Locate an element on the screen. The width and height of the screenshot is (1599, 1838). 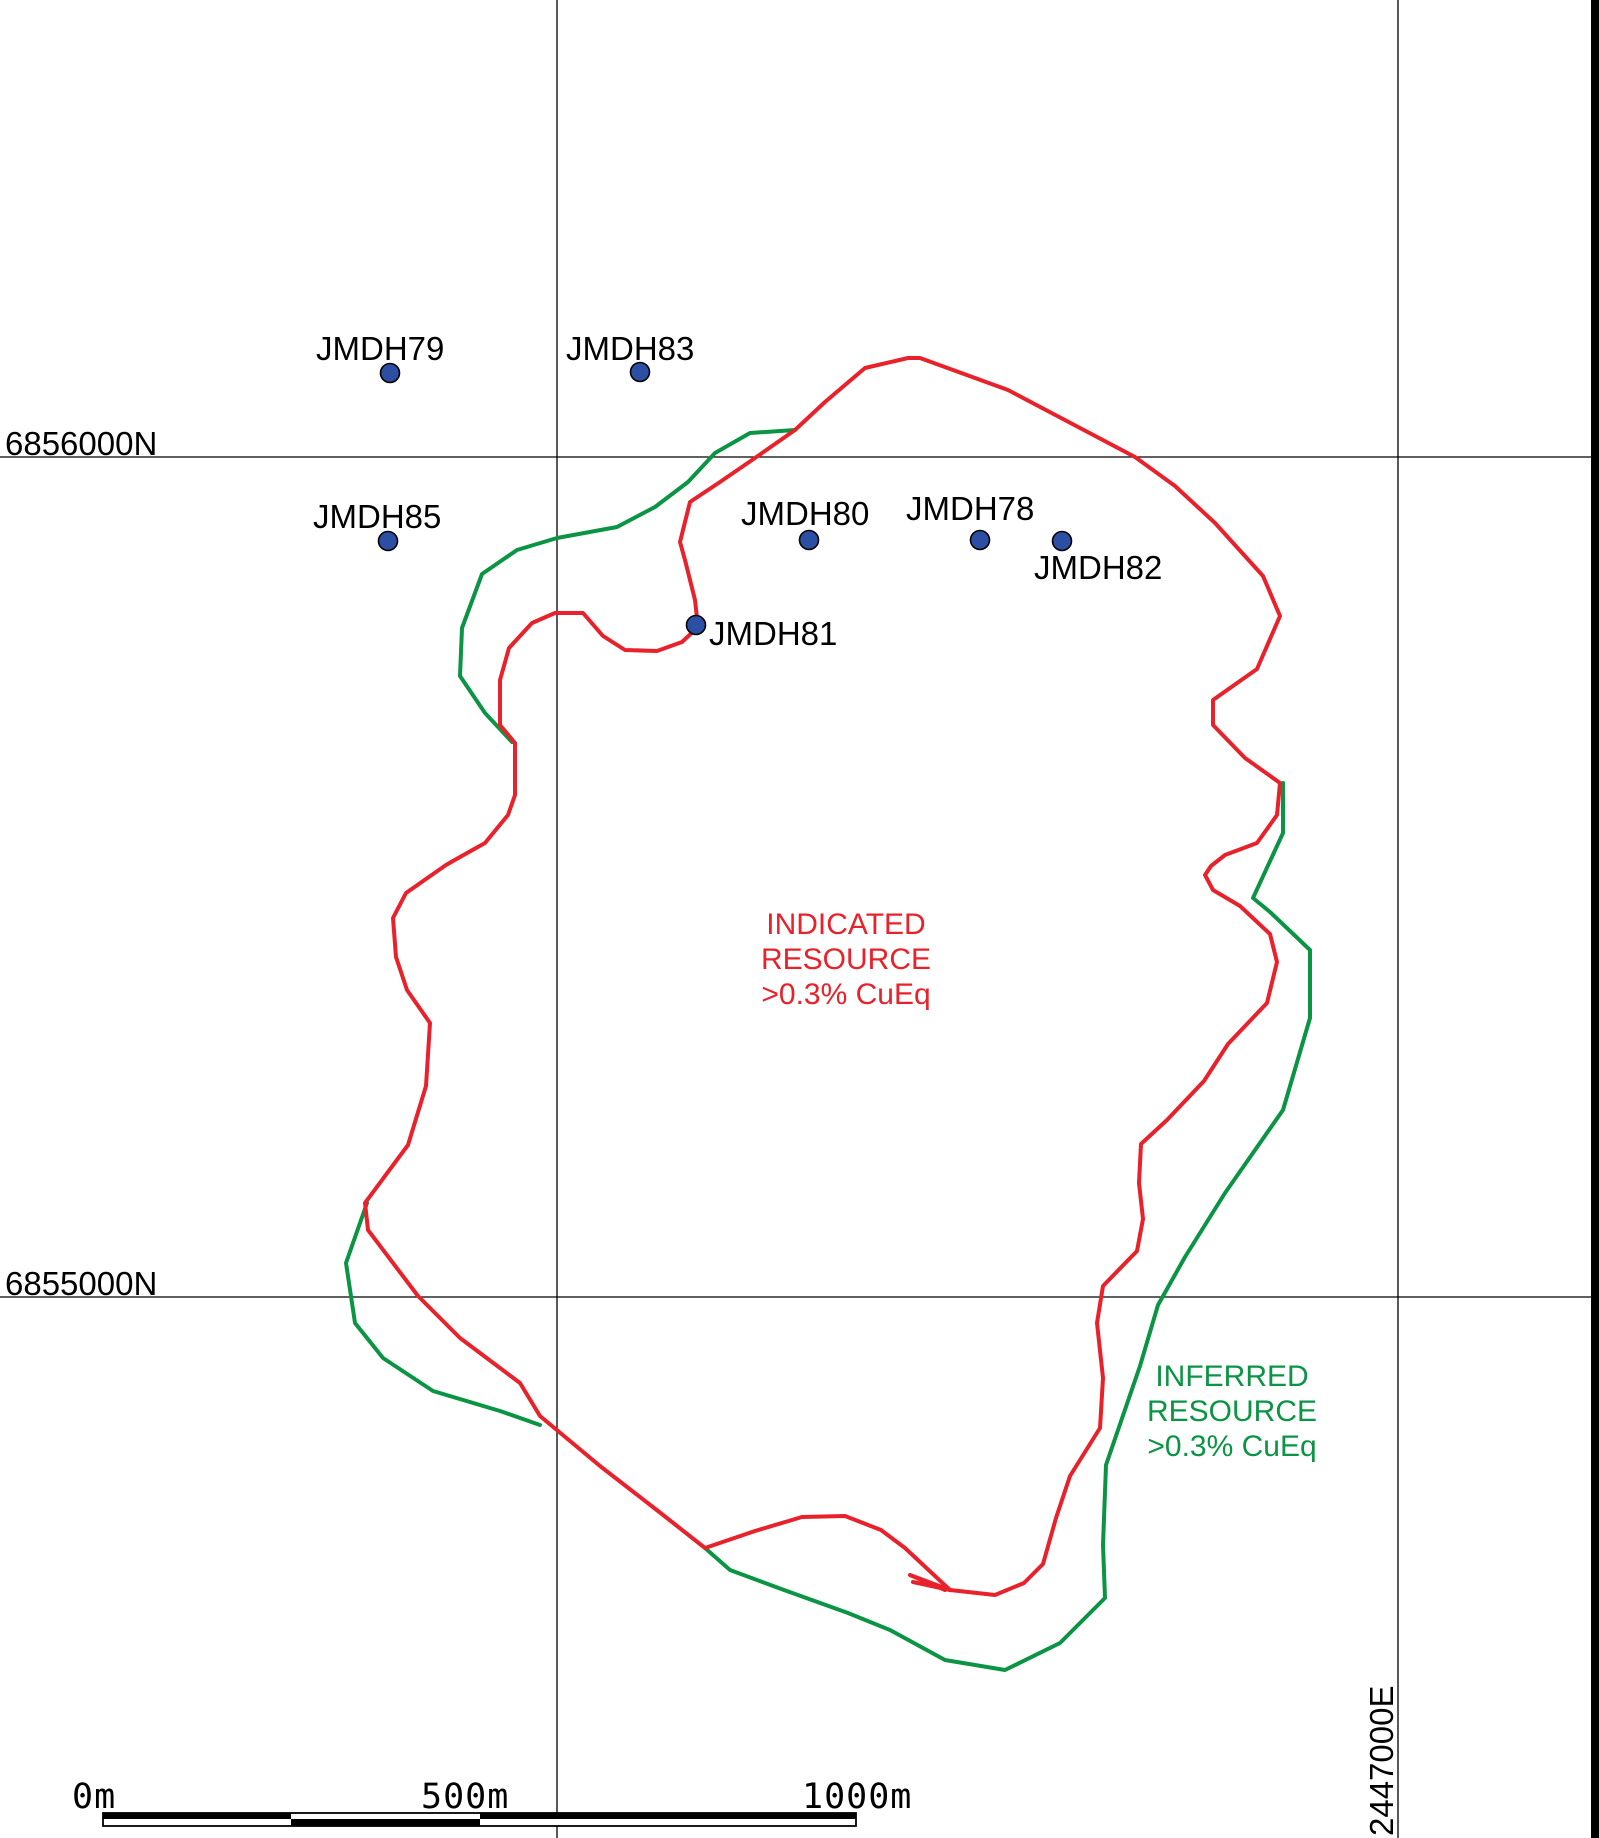
drillhole-label-jmdh80: JMDH80 is located at coordinates (805, 513).